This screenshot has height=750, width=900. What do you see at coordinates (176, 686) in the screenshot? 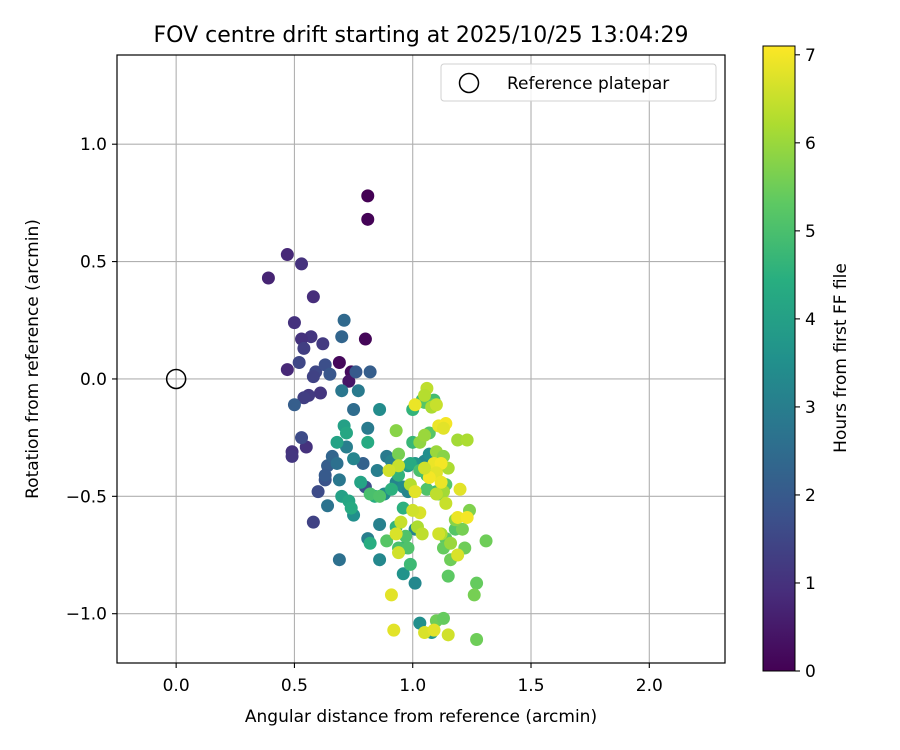
I see `x-tick-label: 0.0` at bounding box center [176, 686].